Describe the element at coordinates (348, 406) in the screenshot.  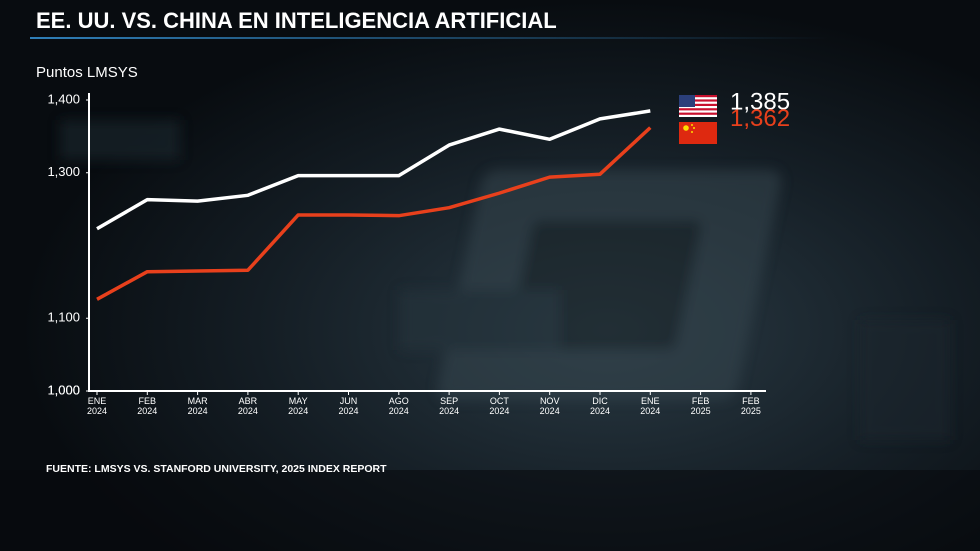
I see `x-tick-label: JUN 2024` at that location.